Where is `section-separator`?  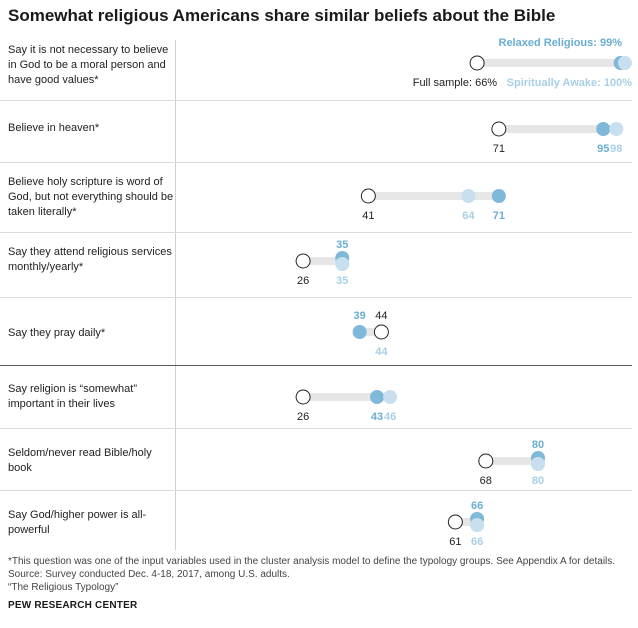
section-separator is located at coordinates (316, 365).